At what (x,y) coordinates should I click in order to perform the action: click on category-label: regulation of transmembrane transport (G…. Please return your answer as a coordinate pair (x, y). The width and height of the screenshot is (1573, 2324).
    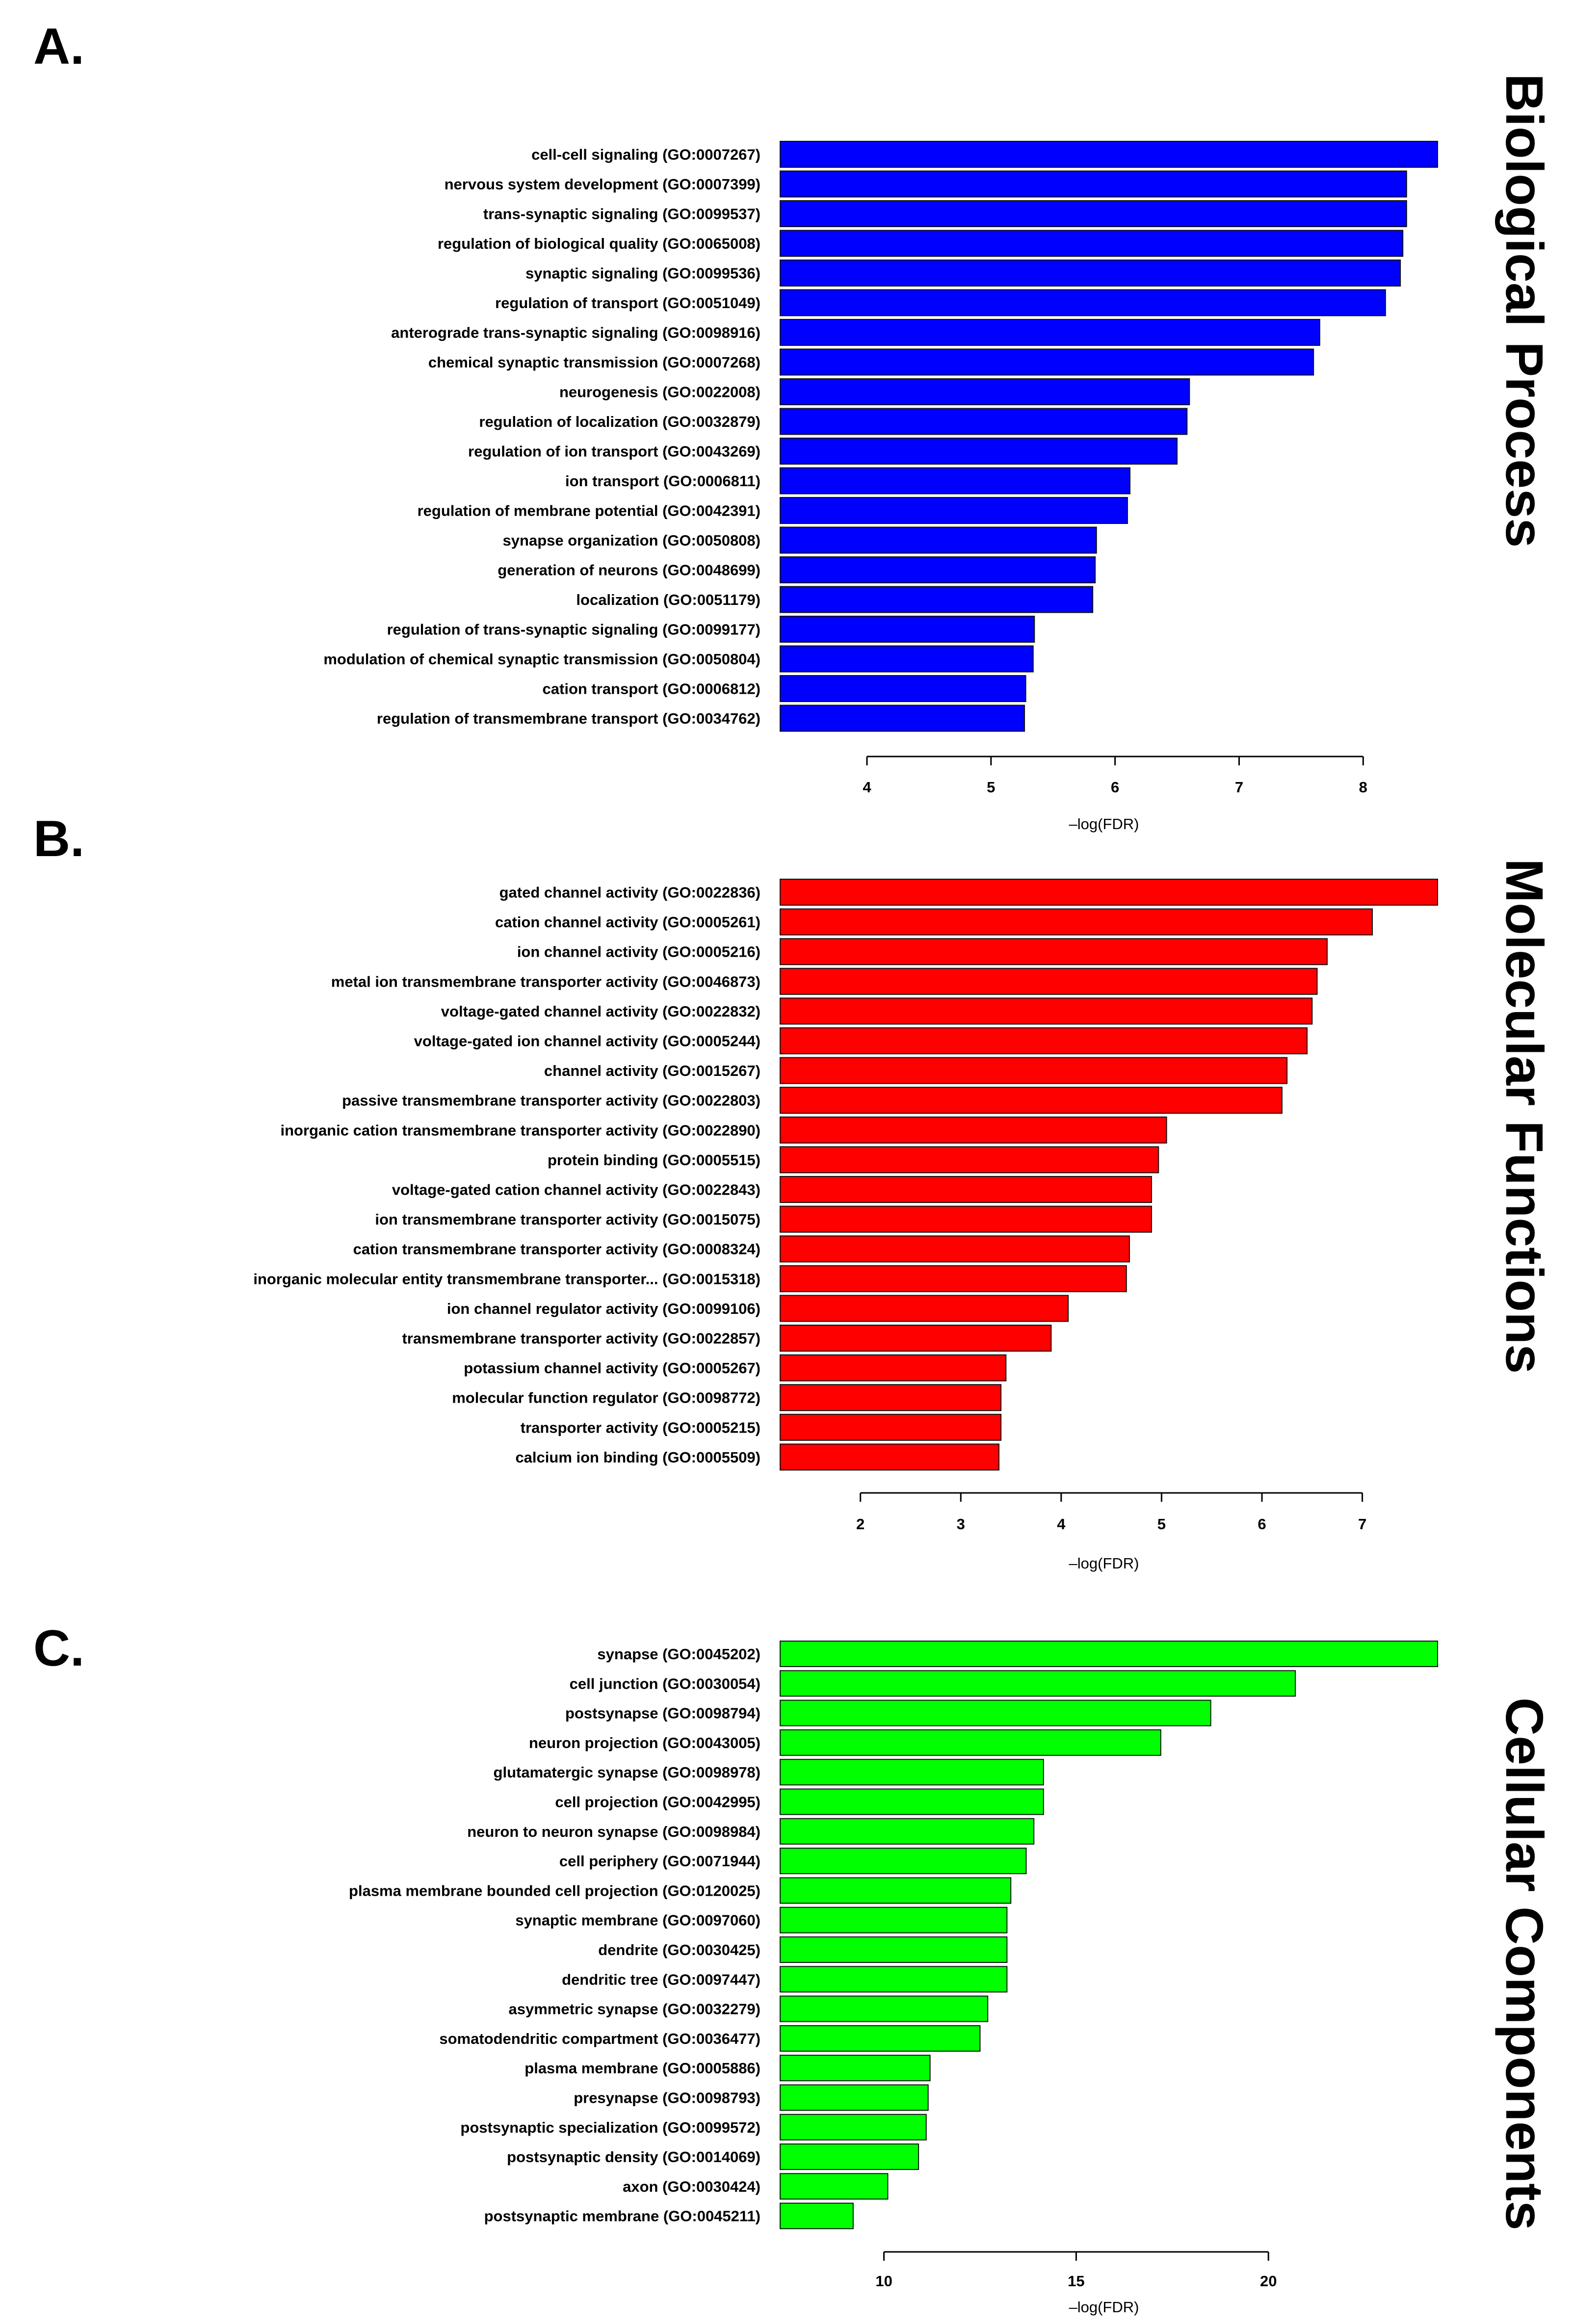
    Looking at the image, I should click on (568, 718).